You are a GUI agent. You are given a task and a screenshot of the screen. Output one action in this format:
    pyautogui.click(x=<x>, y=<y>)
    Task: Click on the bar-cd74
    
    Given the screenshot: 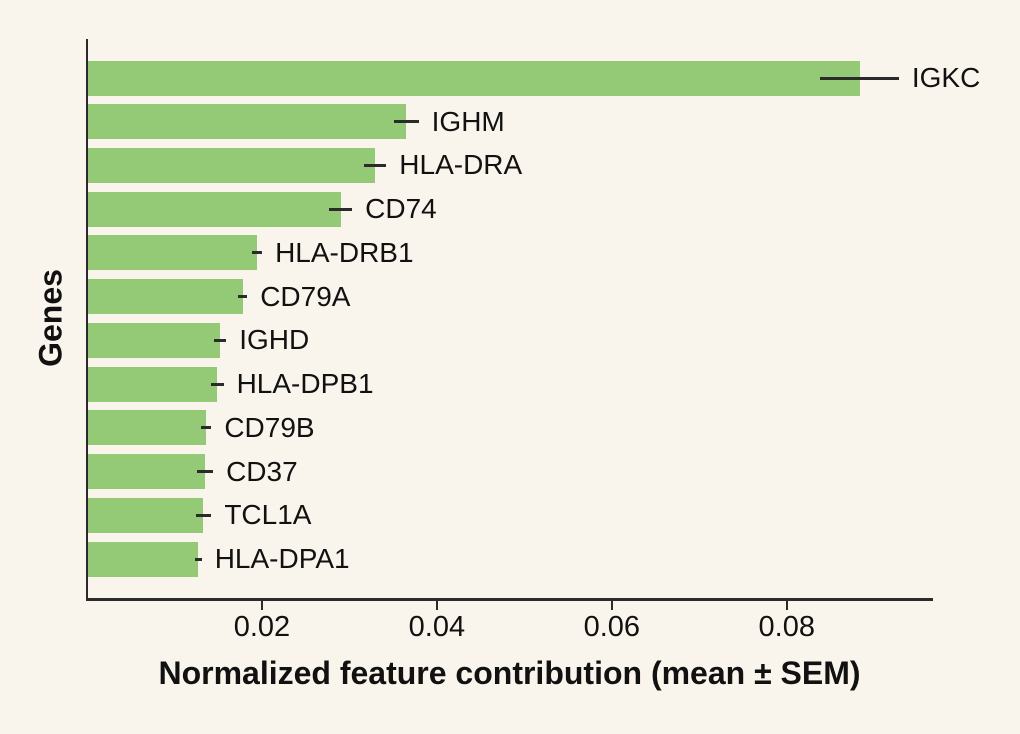 What is the action you would take?
    pyautogui.click(x=214, y=209)
    